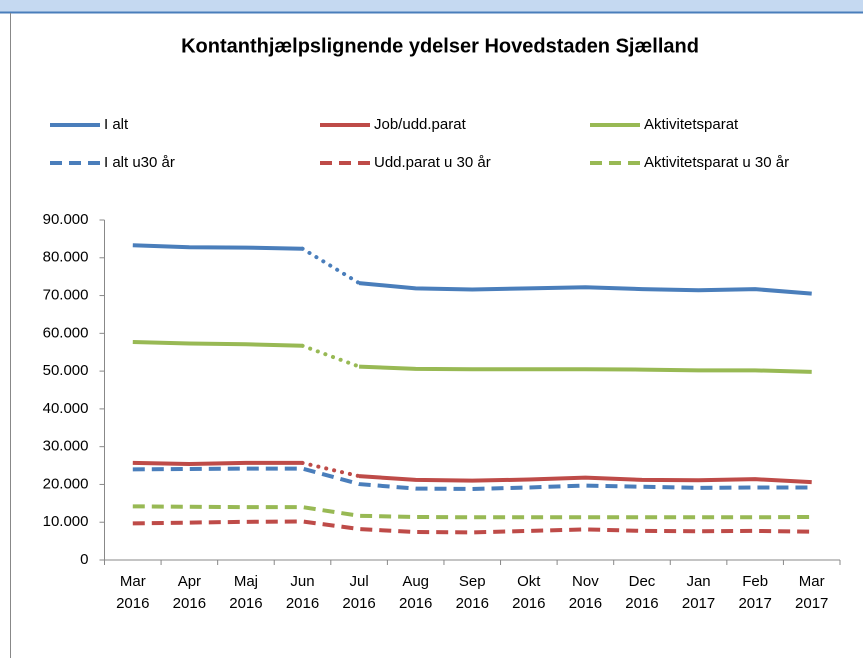 The height and width of the screenshot is (658, 863). I want to click on legend-label: I alt u30 år, so click(139, 162).